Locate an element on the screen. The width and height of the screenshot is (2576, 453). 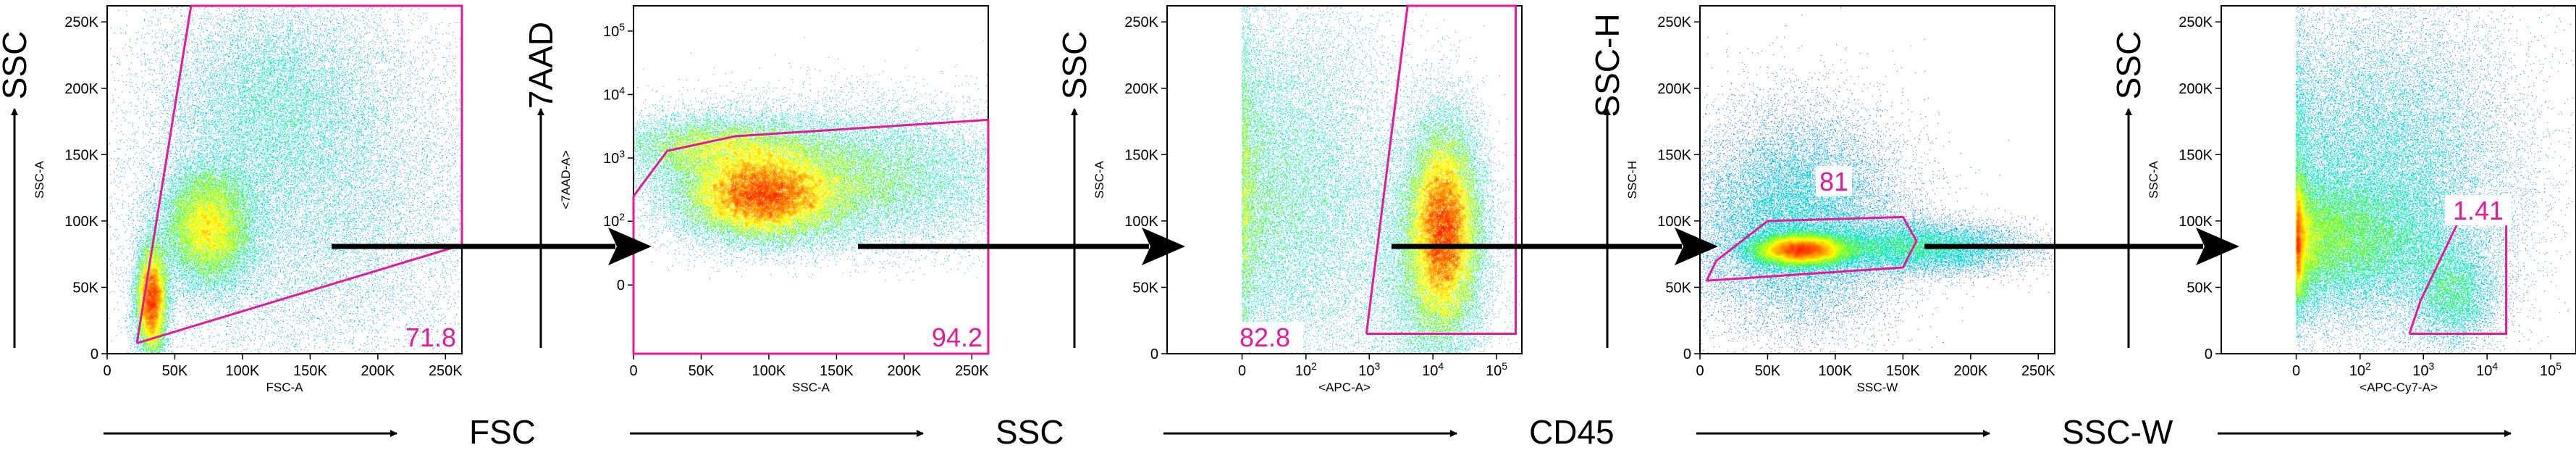
gate-percentage: 71.8 is located at coordinates (430, 337).